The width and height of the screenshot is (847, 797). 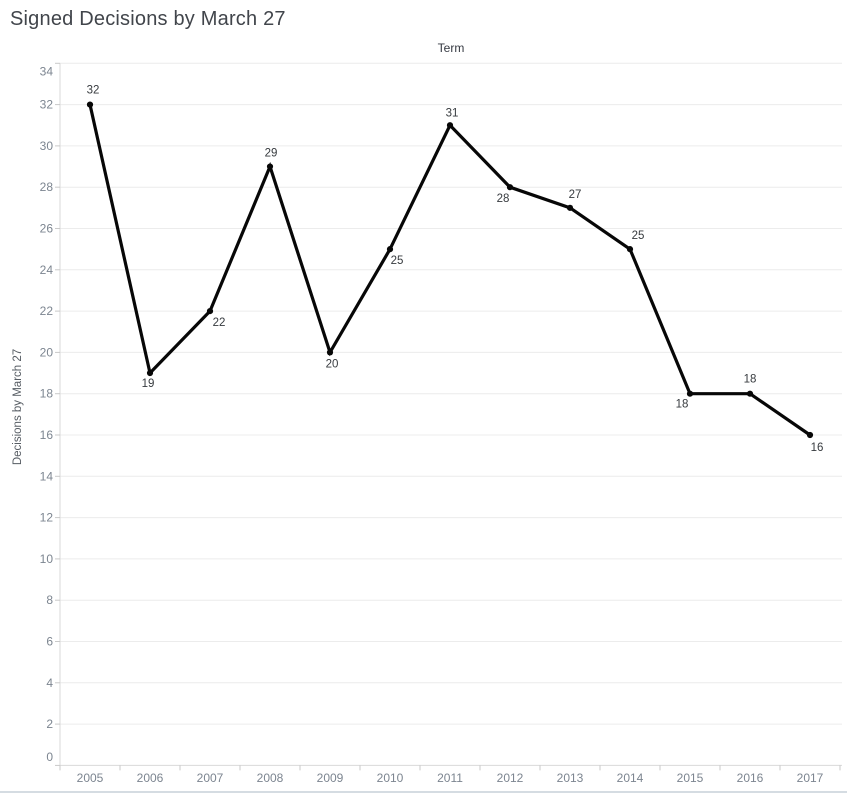 What do you see at coordinates (575, 195) in the screenshot?
I see `data-point-label: 27` at bounding box center [575, 195].